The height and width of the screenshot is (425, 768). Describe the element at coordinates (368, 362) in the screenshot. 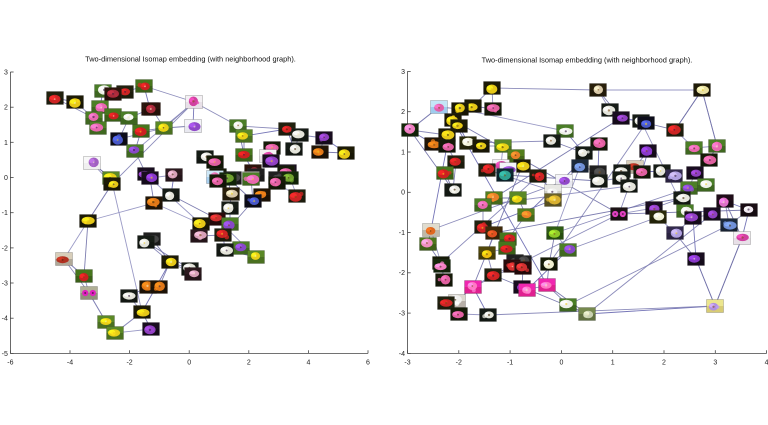

I see `svg-text: 6` at that location.